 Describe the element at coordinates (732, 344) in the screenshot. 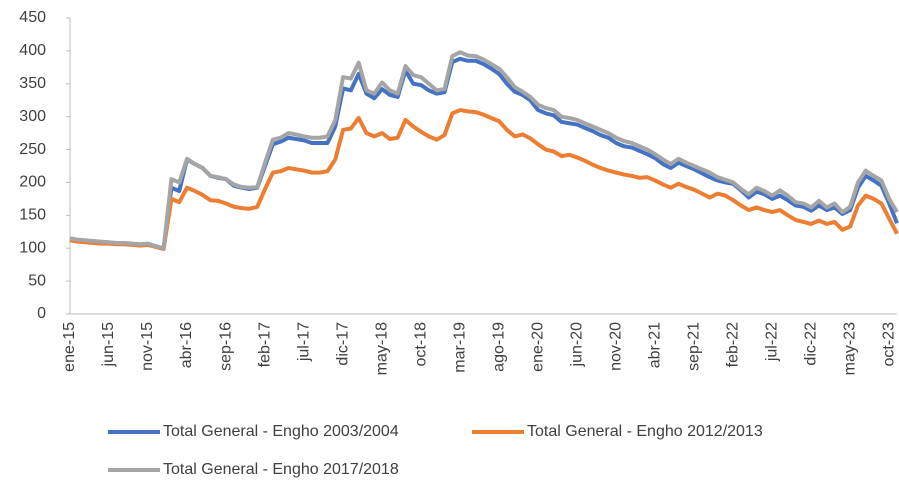

I see `x-tick-label: feb-22` at that location.